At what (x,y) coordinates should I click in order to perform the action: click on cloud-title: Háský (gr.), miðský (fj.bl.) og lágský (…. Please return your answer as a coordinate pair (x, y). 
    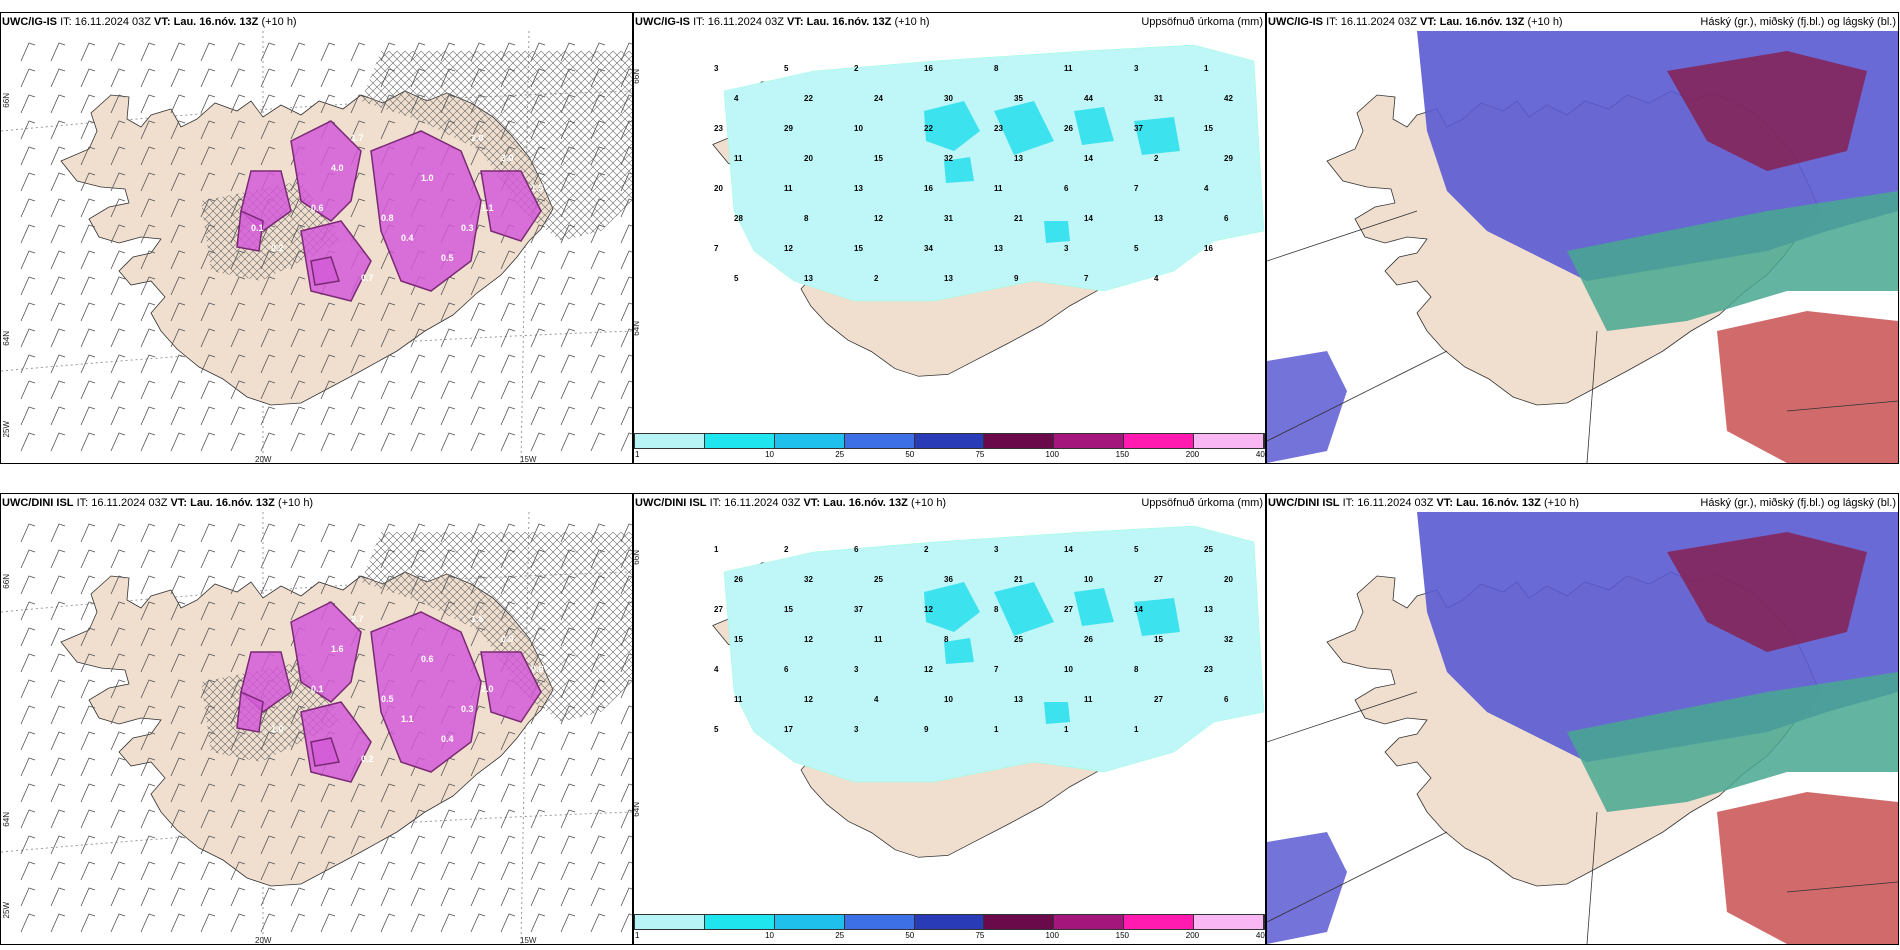
    Looking at the image, I should click on (1798, 503).